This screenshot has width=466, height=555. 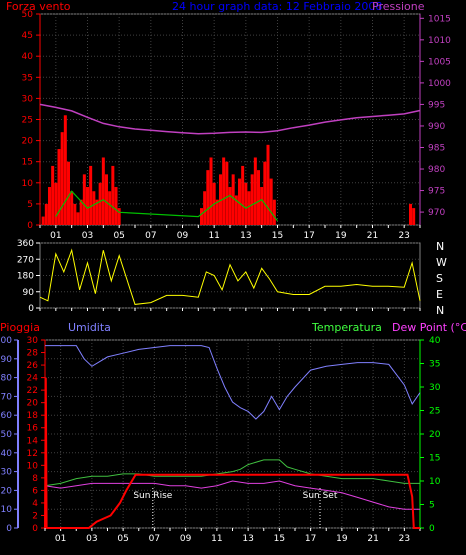 What do you see at coordinates (434, 412) in the screenshot?
I see `temp-tick-label: 25` at bounding box center [434, 412].